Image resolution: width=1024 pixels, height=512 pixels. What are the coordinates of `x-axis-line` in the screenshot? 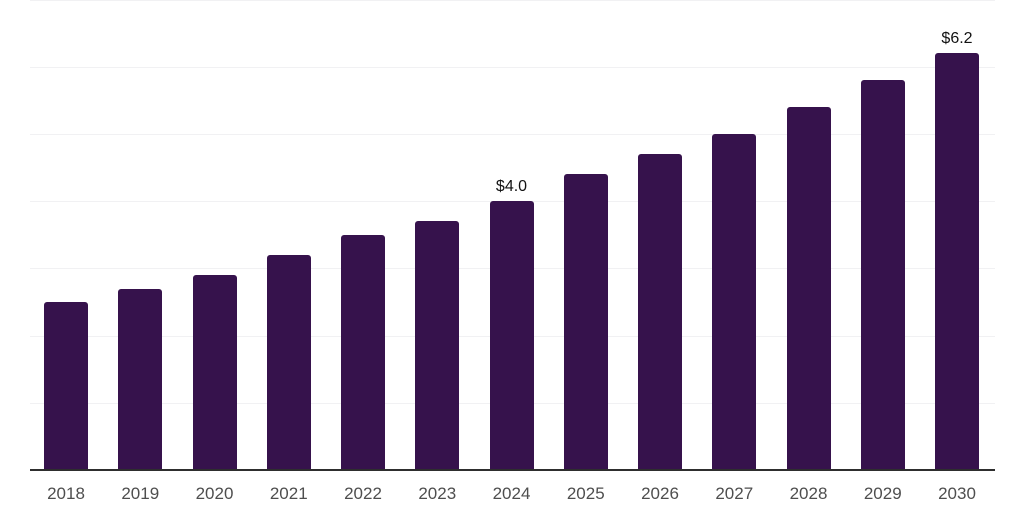 It's located at (512, 470).